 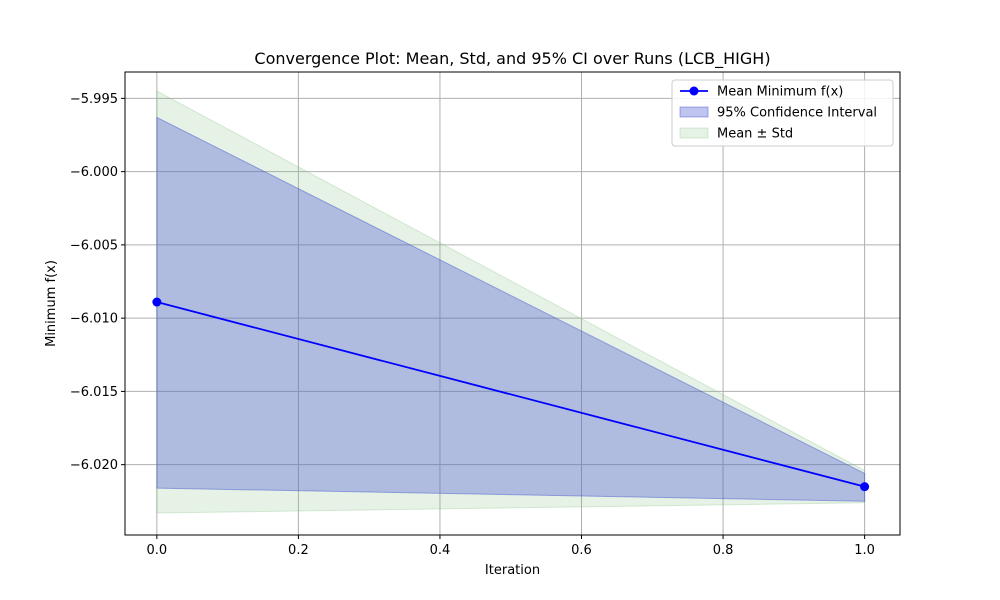 I want to click on x-tick-label: 0.0, so click(x=157, y=550).